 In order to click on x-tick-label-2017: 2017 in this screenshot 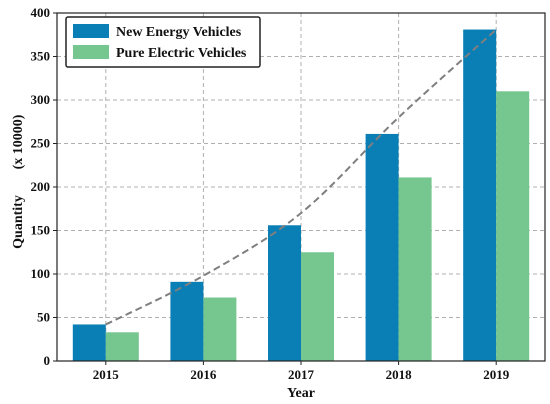, I will do `click(301, 374)`.